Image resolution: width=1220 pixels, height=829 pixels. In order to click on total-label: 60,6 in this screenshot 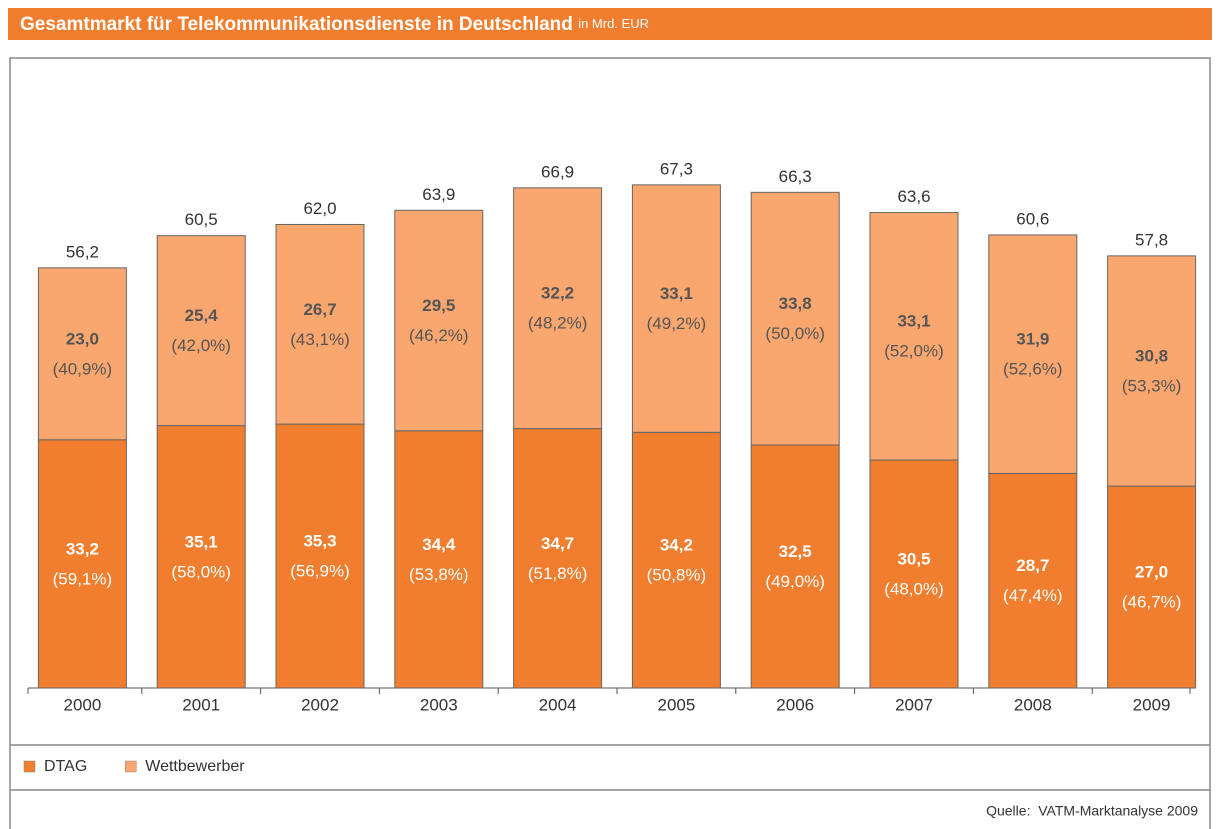, I will do `click(1032, 218)`.